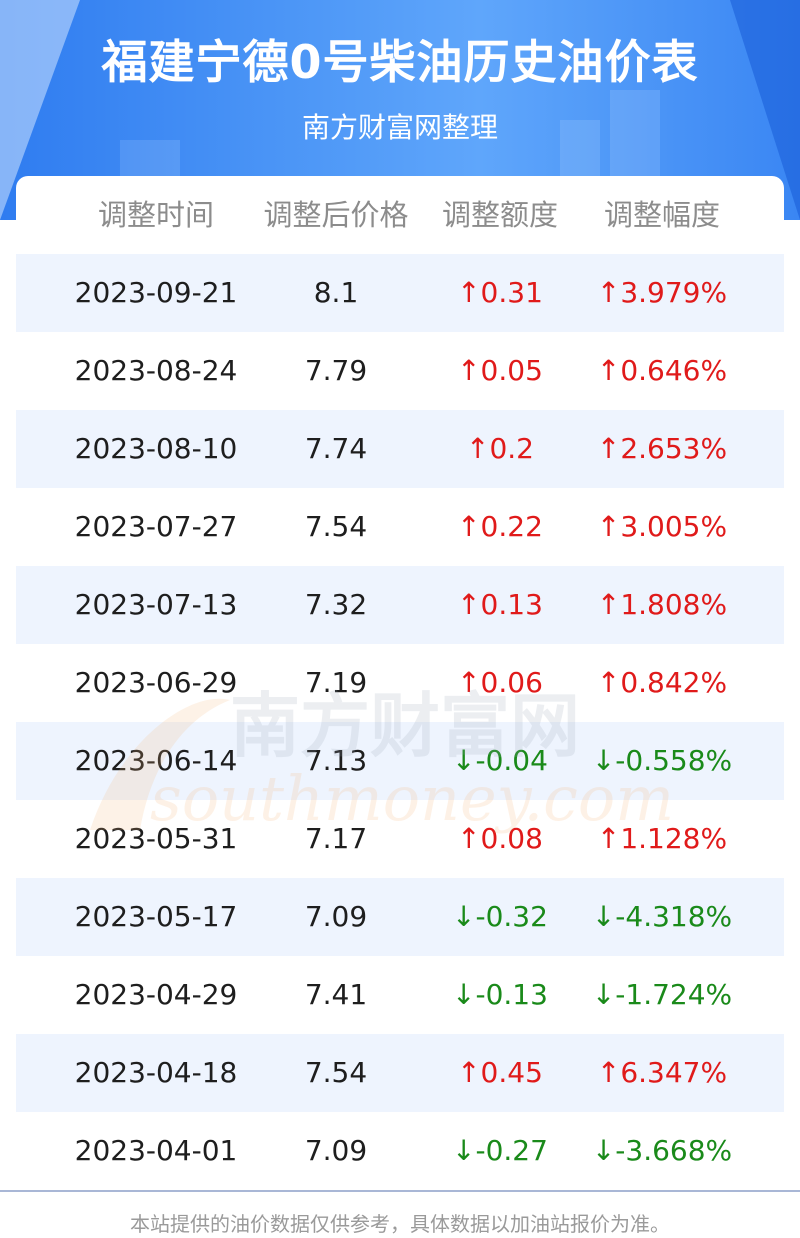  Describe the element at coordinates (500, 994) in the screenshot. I see `cell-amount: ↓-0.13` at that location.